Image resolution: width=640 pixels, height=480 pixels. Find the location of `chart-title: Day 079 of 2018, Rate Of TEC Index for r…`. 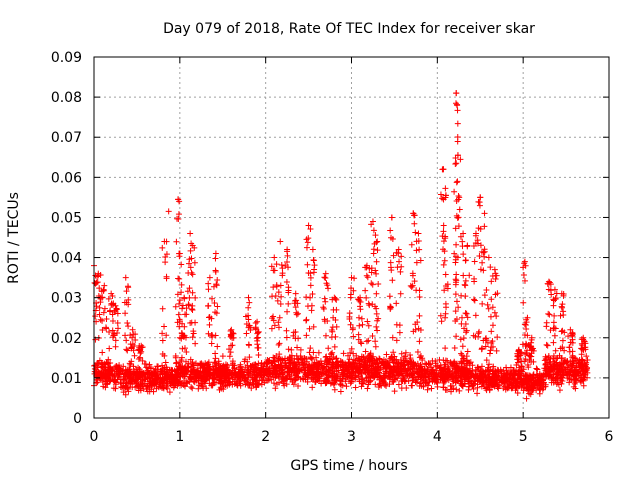

chart-title: Day 079 of 2018, Rate Of TEC Index for r… is located at coordinates (349, 29).